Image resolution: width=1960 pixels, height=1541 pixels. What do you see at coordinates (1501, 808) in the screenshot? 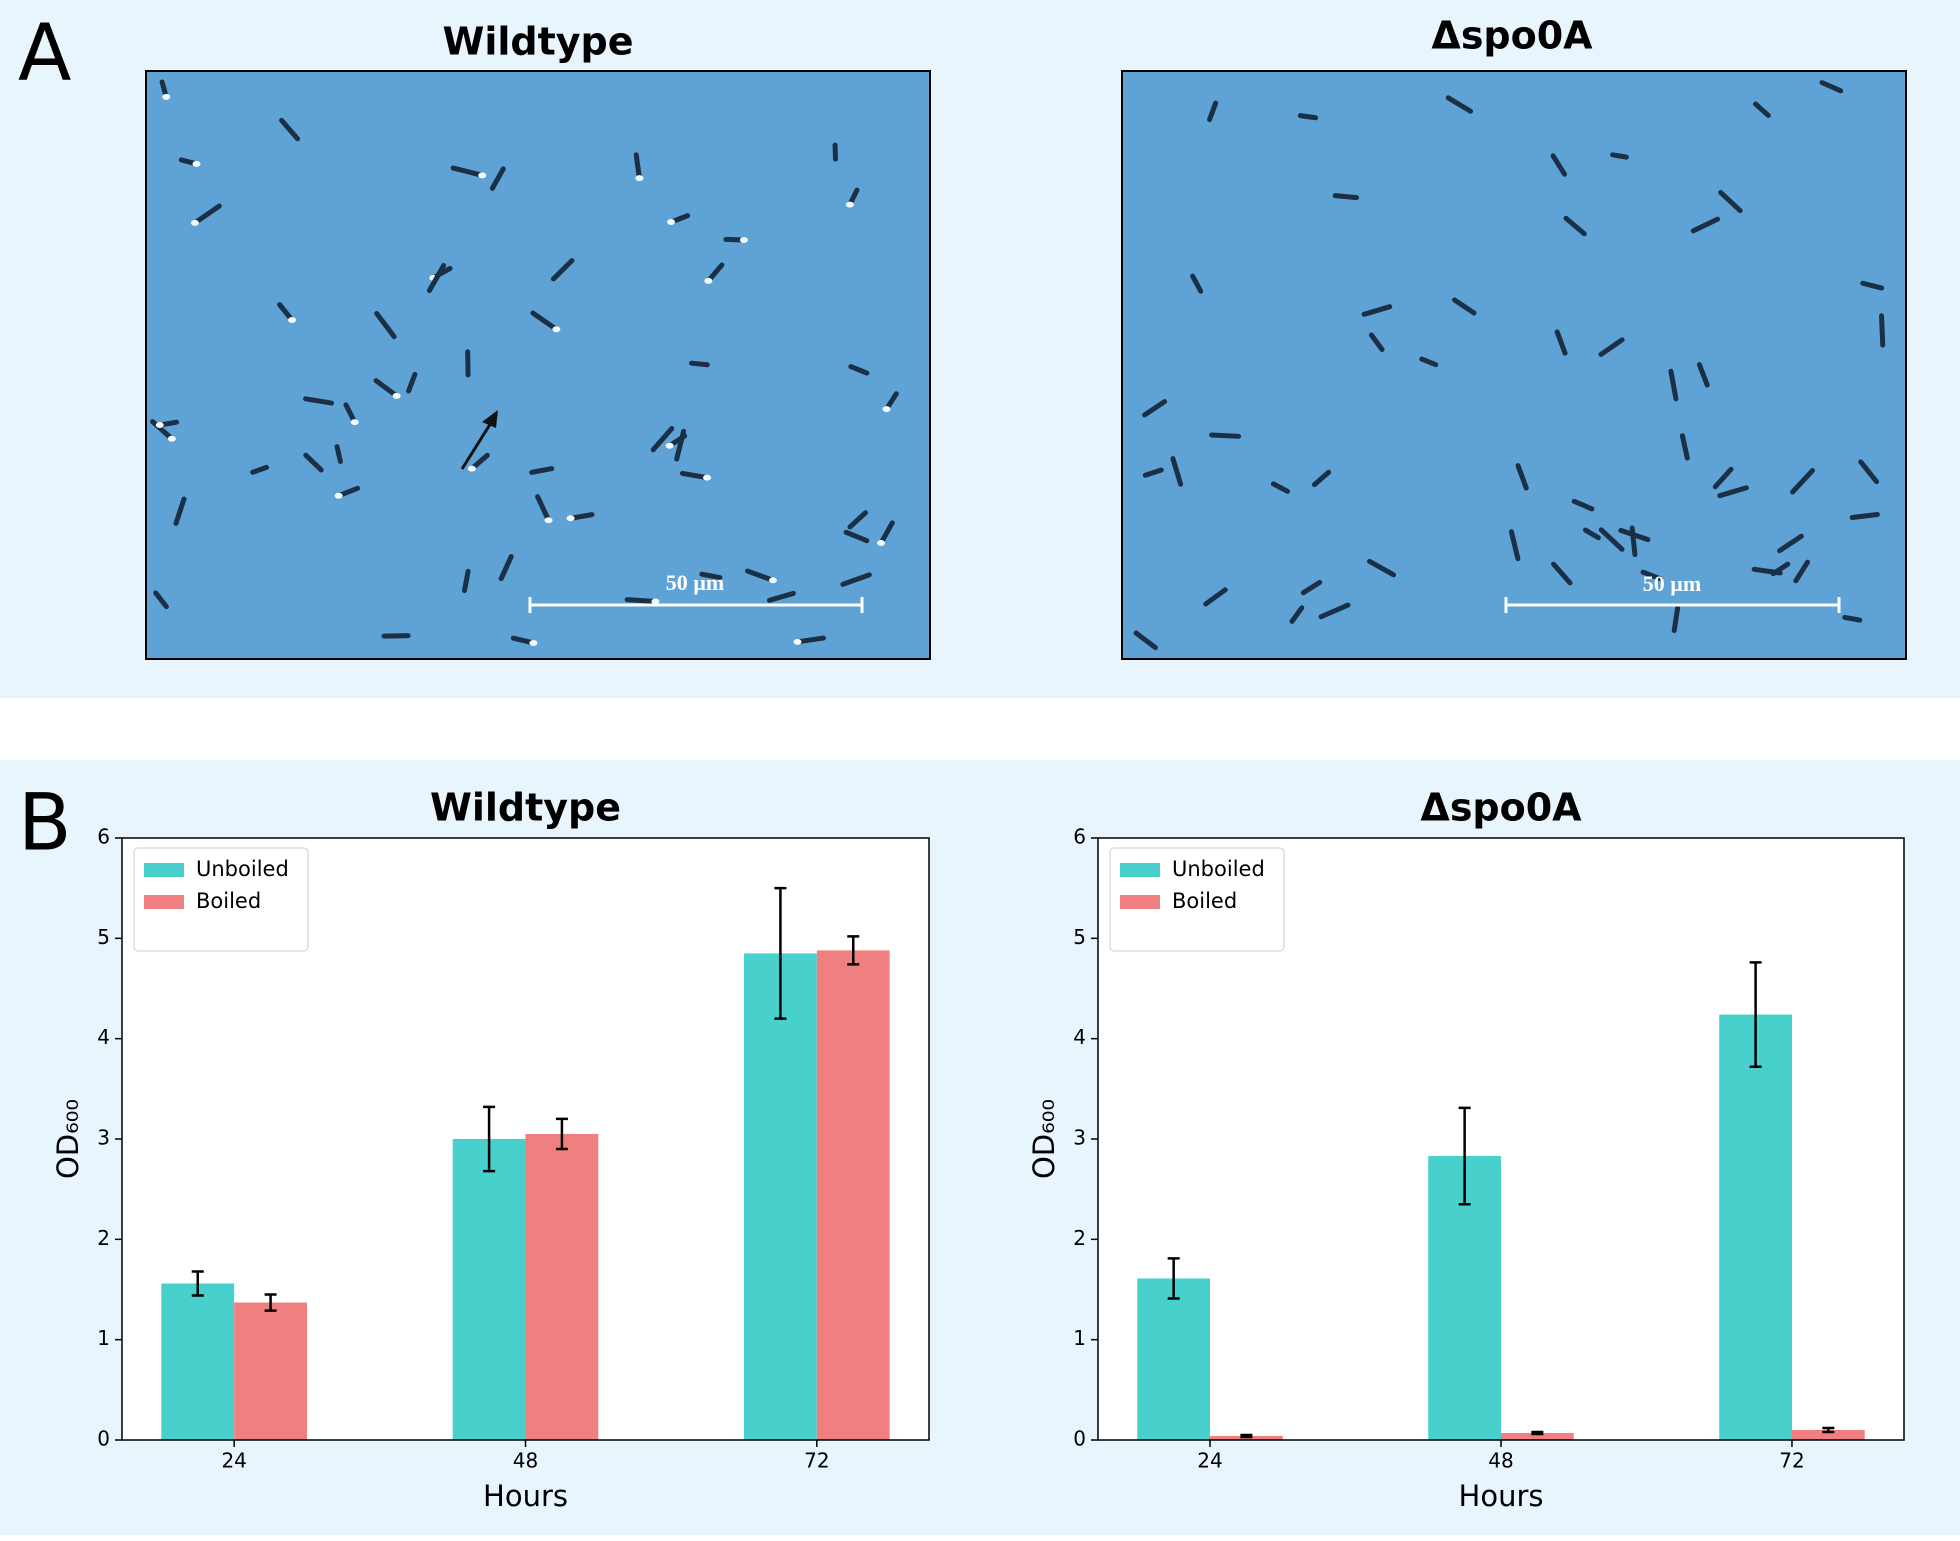
I see `chart-title: Δspo0A` at bounding box center [1501, 808].